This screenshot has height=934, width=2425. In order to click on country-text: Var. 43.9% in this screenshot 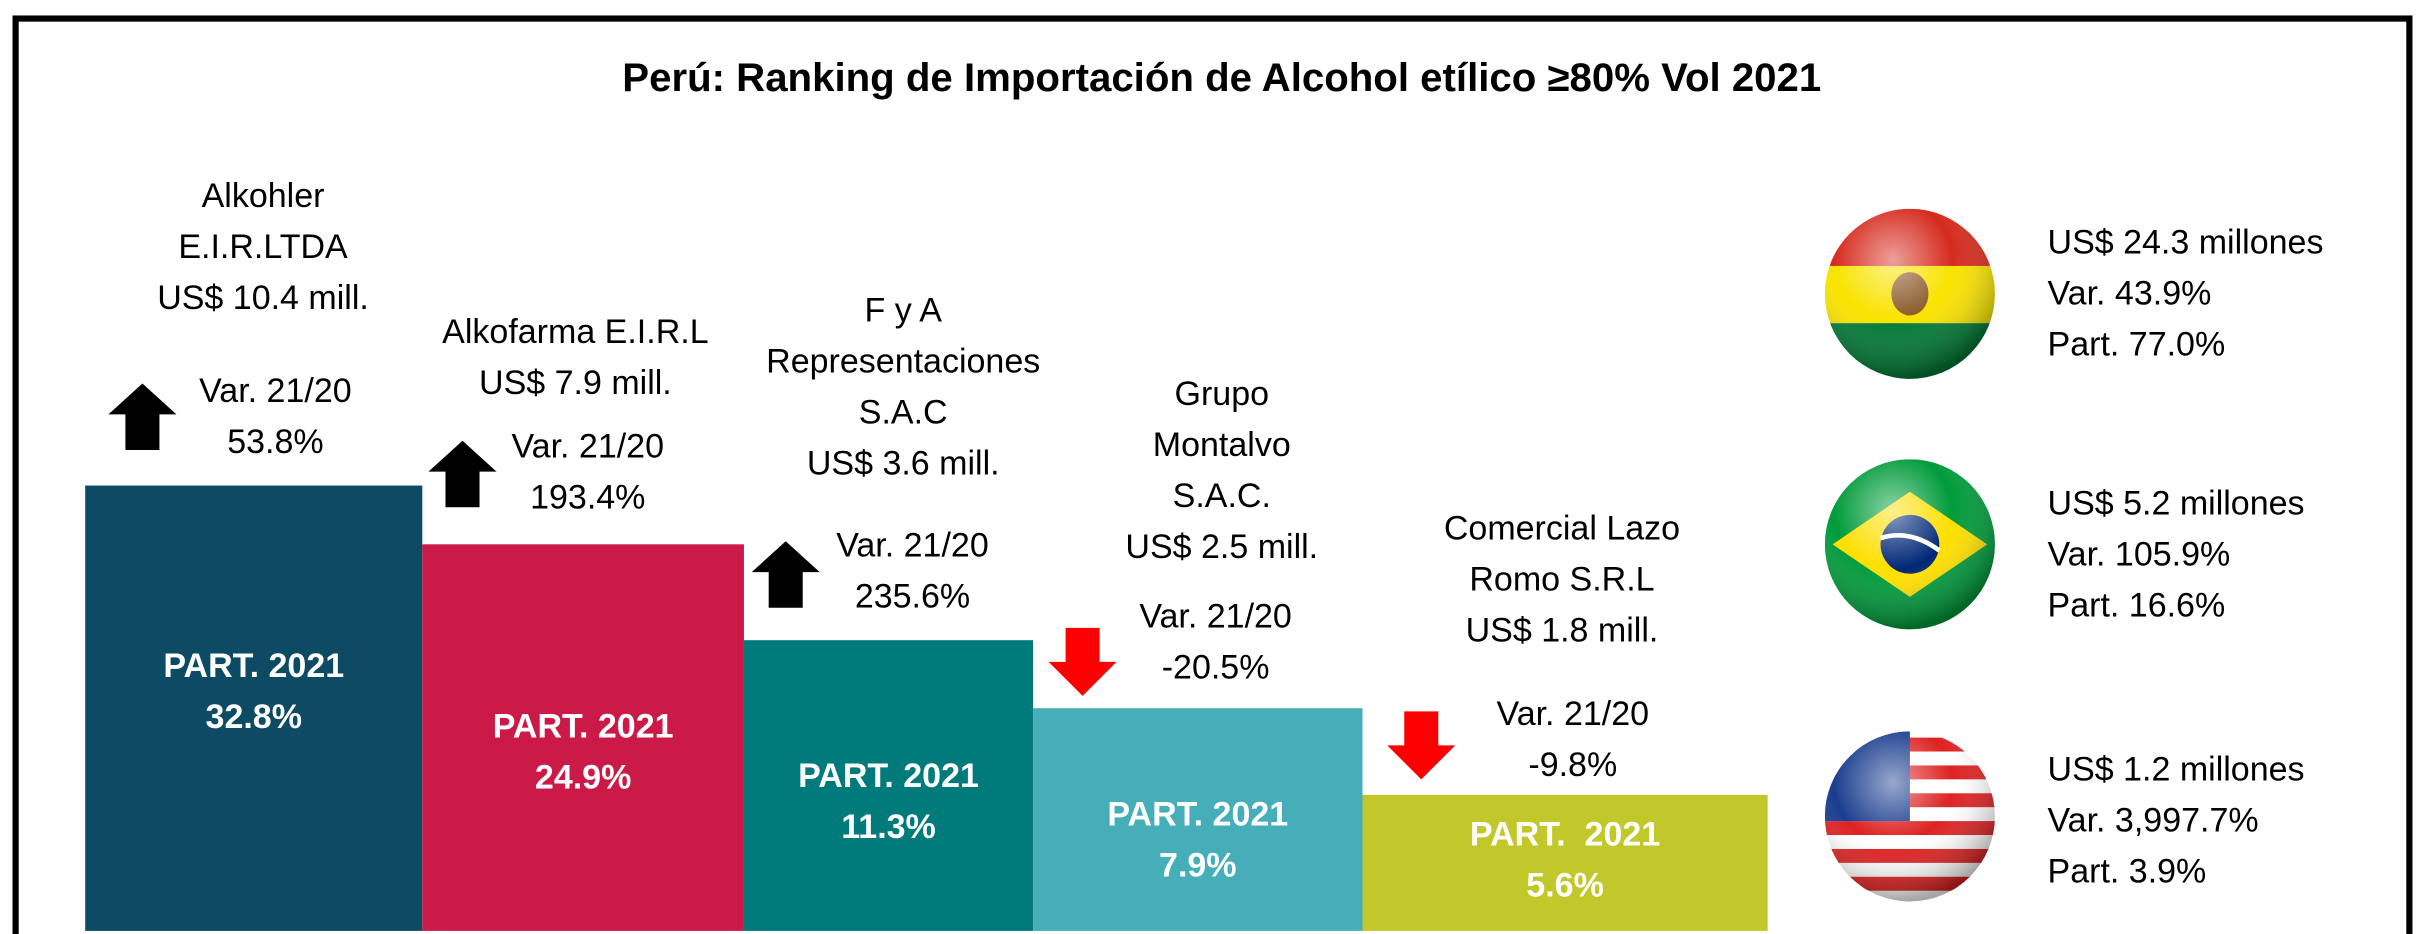, I will do `click(2130, 293)`.